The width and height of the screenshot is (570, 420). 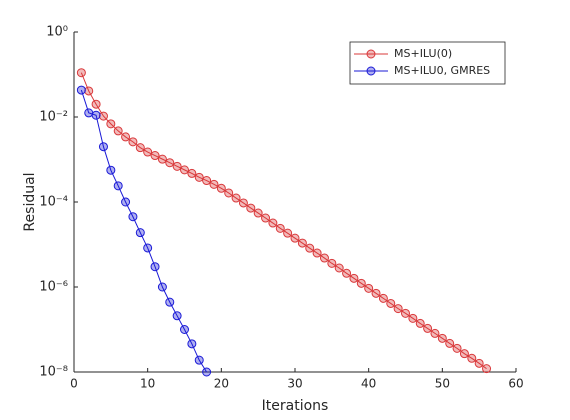 What do you see at coordinates (295, 406) in the screenshot?
I see `x-axis-label: Iterations` at bounding box center [295, 406].